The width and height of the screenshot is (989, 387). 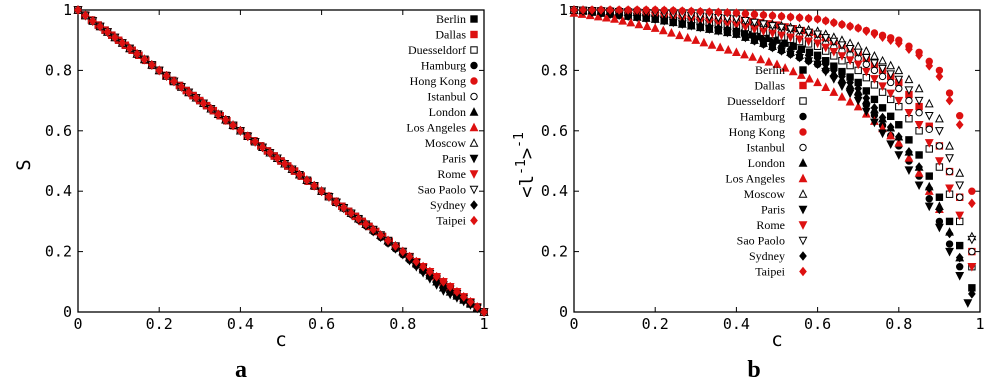 I want to click on legend-marker-dallas, so click(x=474, y=34).